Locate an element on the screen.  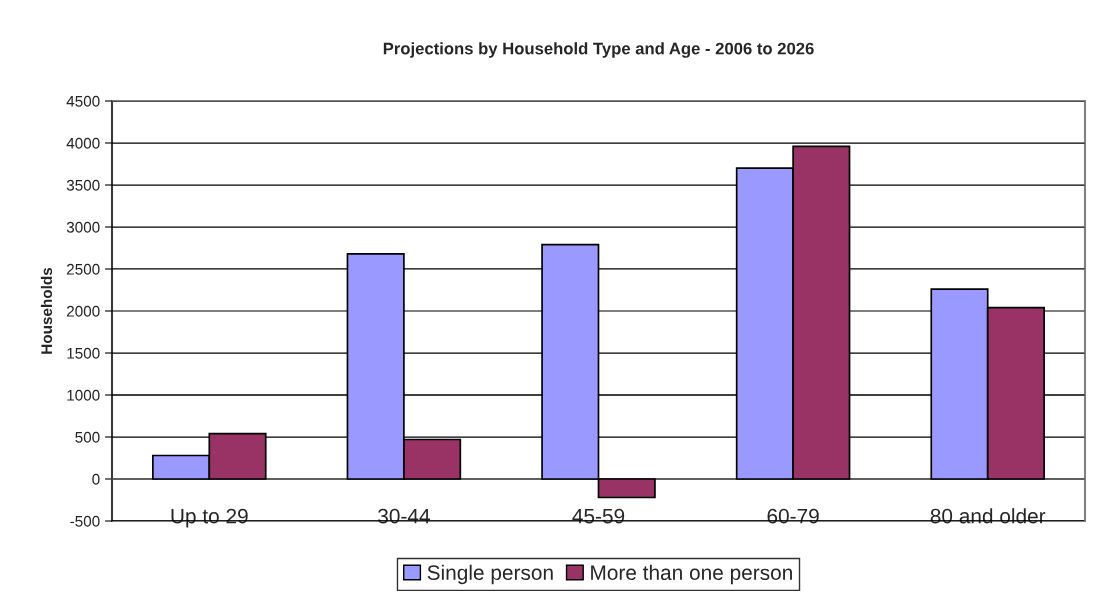
y-tick-label: 500 is located at coordinates (87, 437).